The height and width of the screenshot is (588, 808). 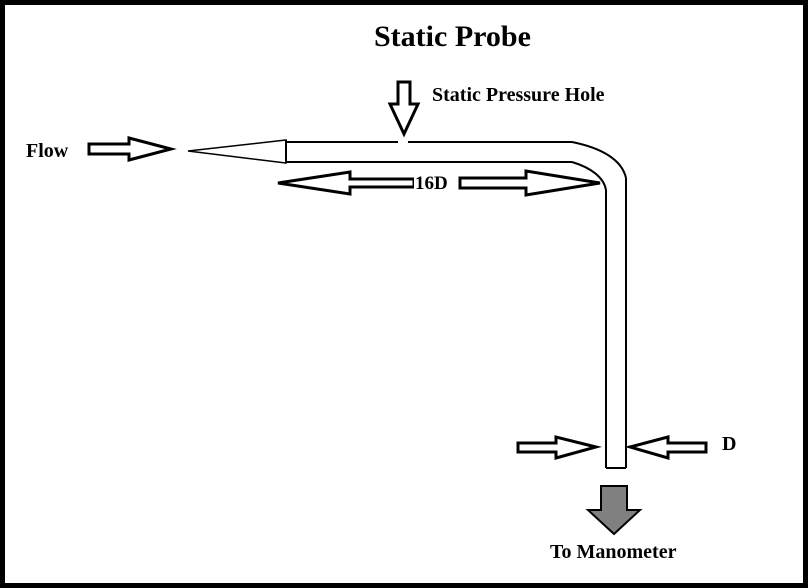 I want to click on probe-vertical-stem, so click(x=616, y=323).